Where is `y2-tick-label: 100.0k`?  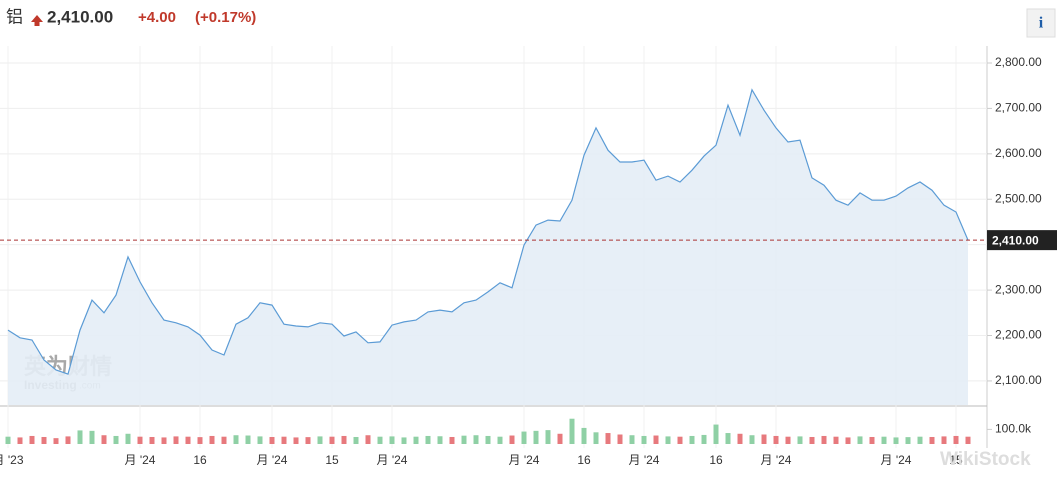 y2-tick-label: 100.0k is located at coordinates (1013, 429).